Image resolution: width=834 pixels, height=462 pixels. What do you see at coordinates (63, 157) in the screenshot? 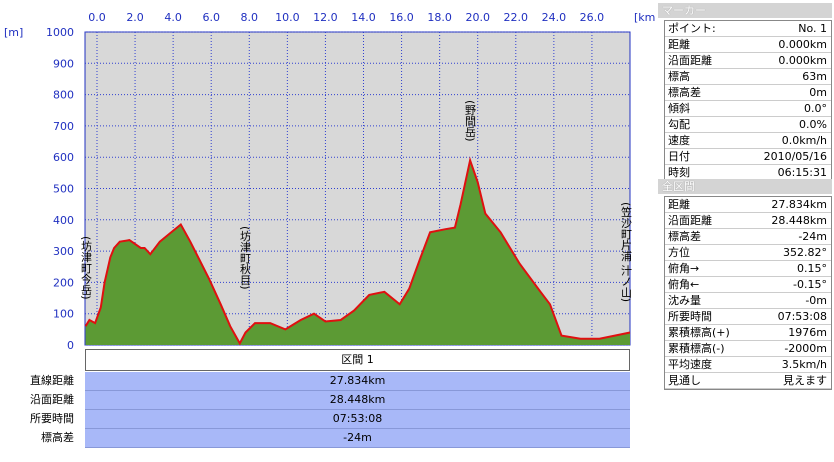
I see `y-tick-label: 600` at bounding box center [63, 157].